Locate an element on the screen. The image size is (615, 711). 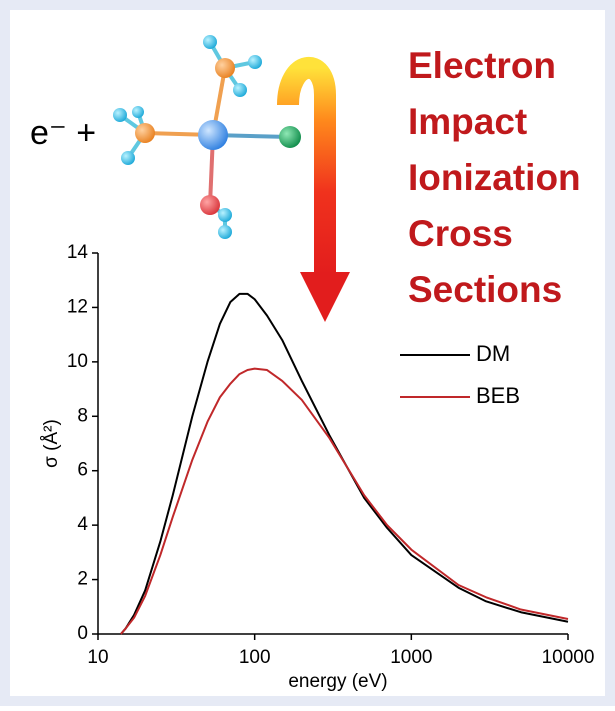
x-tick-label: 10 is located at coordinates (97, 657).